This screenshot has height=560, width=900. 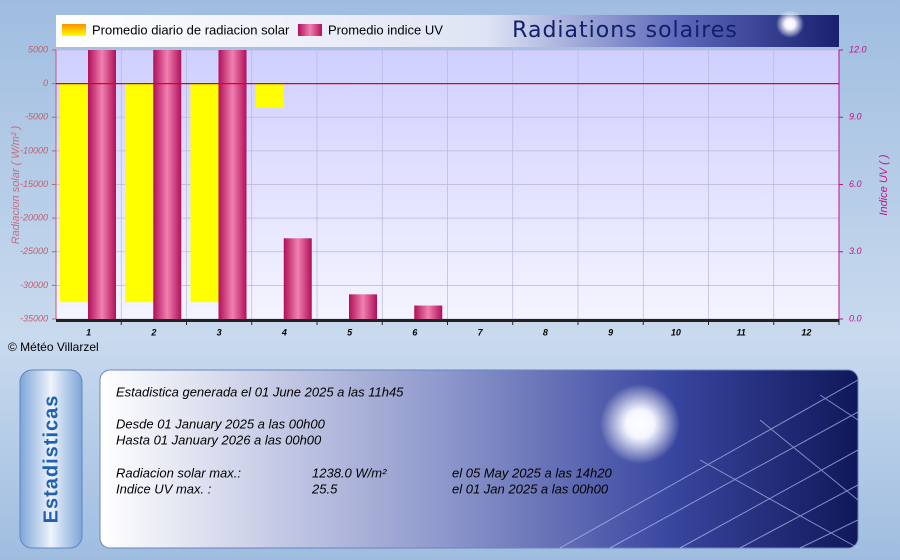 What do you see at coordinates (34, 251) in the screenshot?
I see `y-tick-label: -25000` at bounding box center [34, 251].